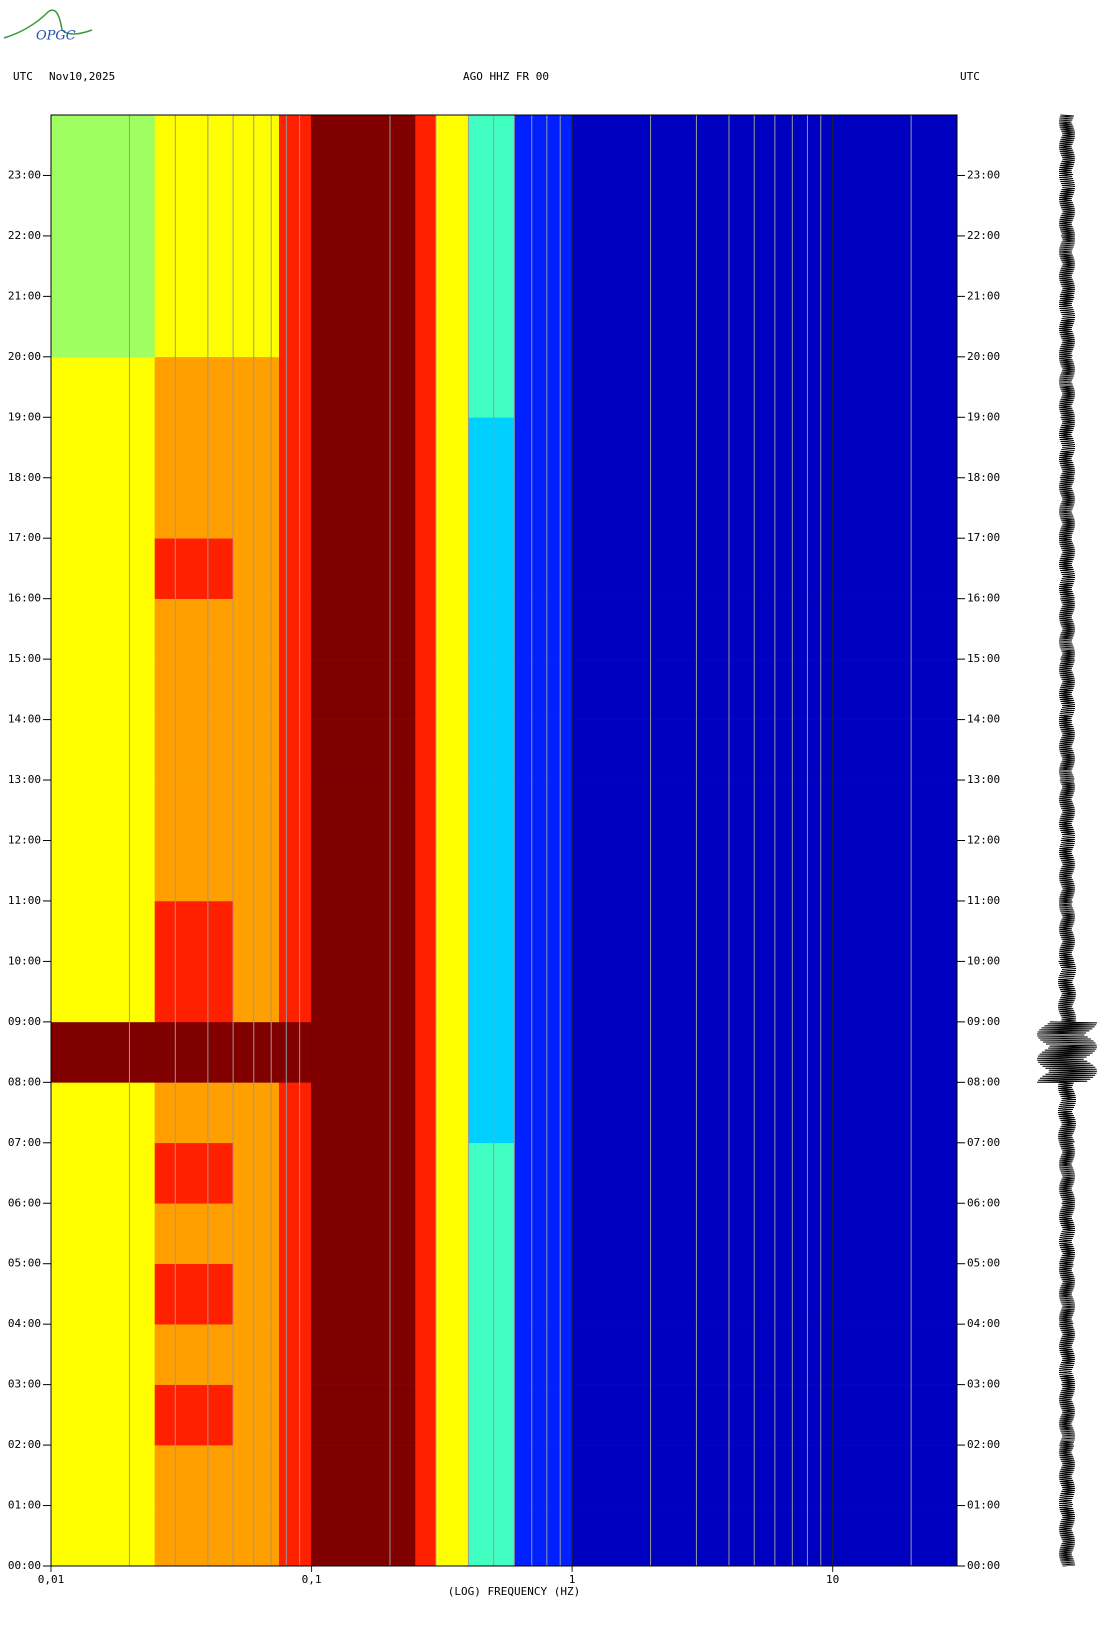 The height and width of the screenshot is (1634, 1102). Describe the element at coordinates (24, 295) in the screenshot. I see `y-tick-label-left: 21:00` at that location.